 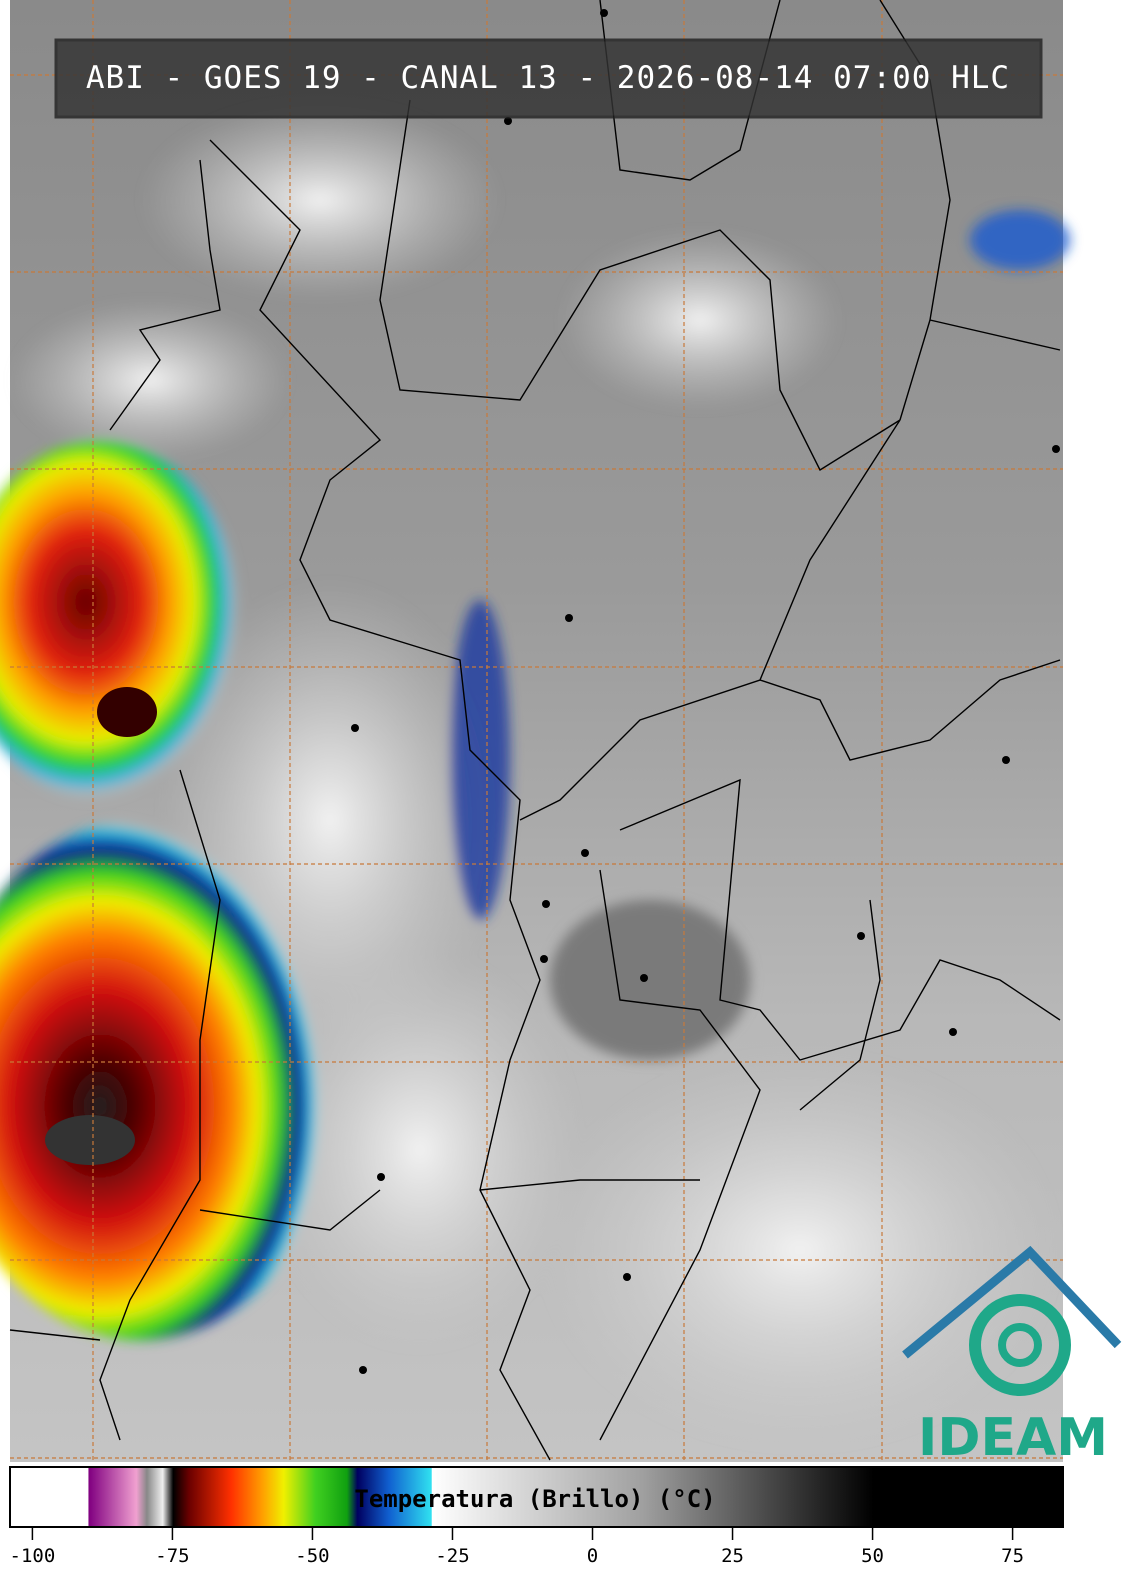 I want to click on tick-label: -75, so click(x=172, y=1556).